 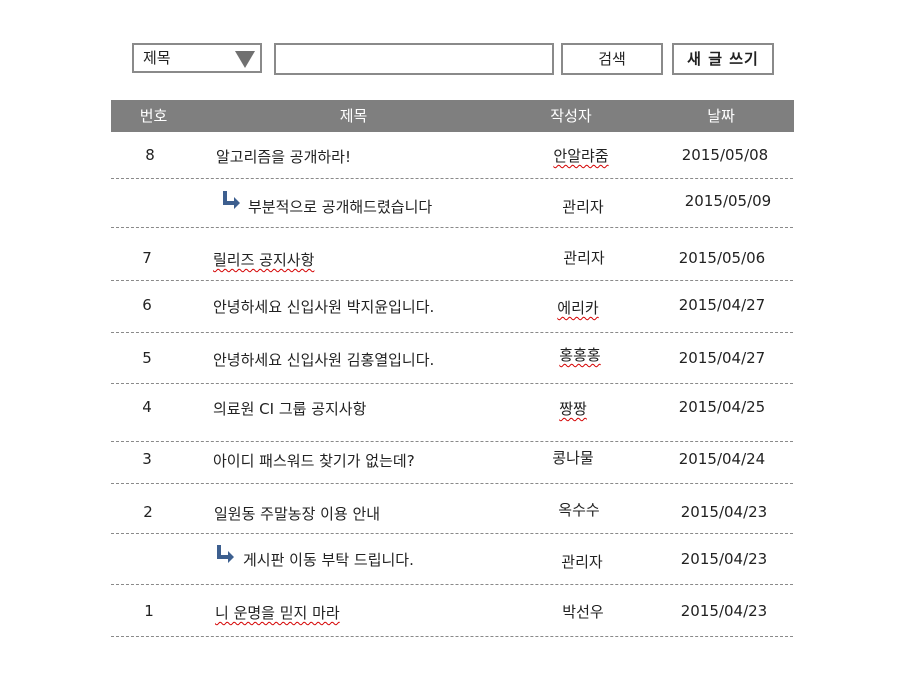 What do you see at coordinates (277, 613) in the screenshot?
I see `post-title-link: 니 운명을 믿지 마라` at bounding box center [277, 613].